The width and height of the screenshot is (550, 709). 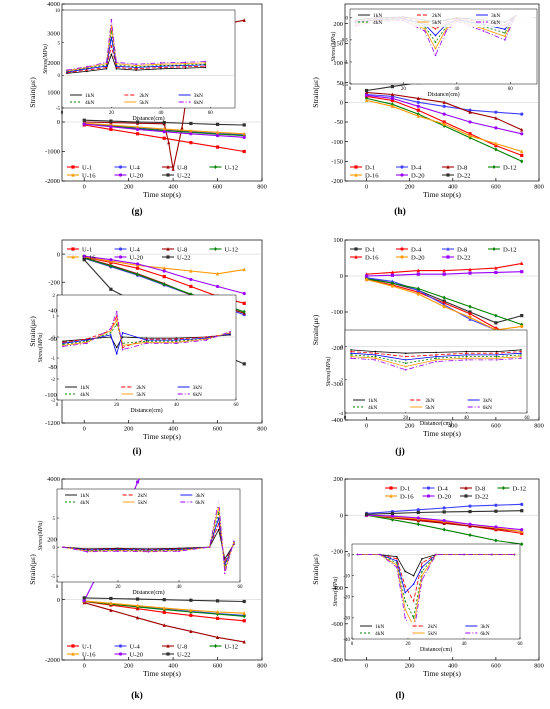 What do you see at coordinates (59, 43) in the screenshot?
I see `inset-y-tick-label: 5` at bounding box center [59, 43].